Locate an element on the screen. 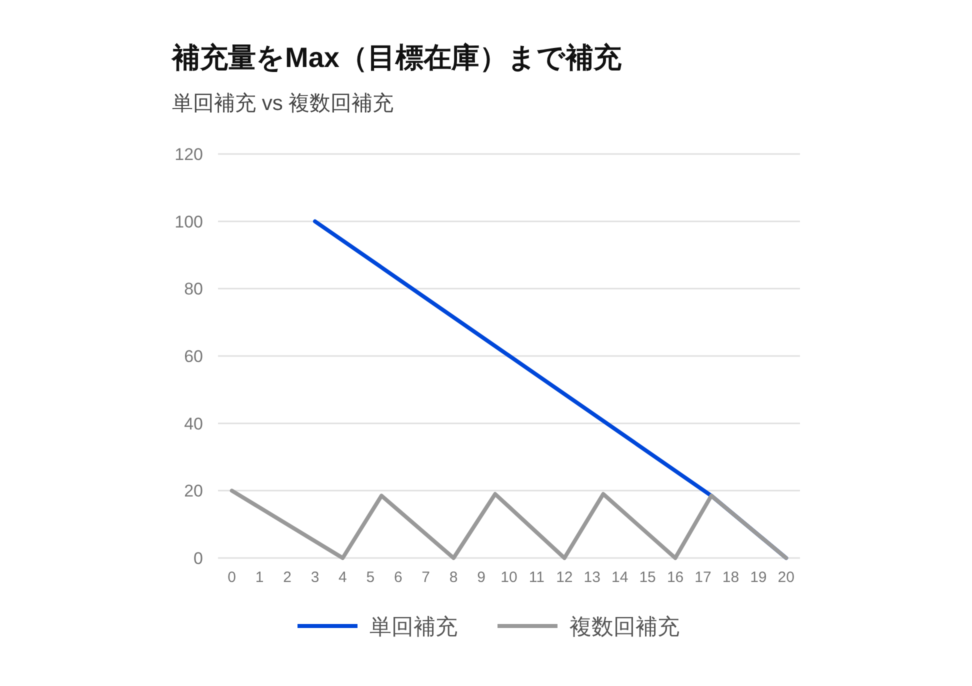 This screenshot has height=686, width=972. x-tick-label: 9 is located at coordinates (481, 577).